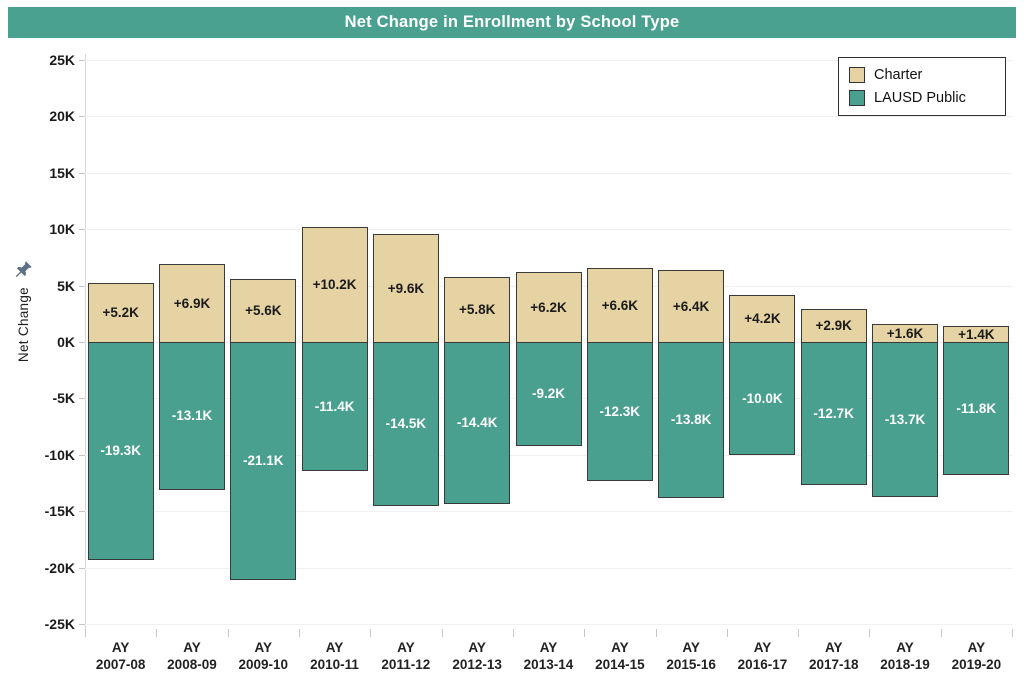  Describe the element at coordinates (548, 656) in the screenshot. I see `x-tick-label-AY-2013-14: AY 2013-14` at that location.